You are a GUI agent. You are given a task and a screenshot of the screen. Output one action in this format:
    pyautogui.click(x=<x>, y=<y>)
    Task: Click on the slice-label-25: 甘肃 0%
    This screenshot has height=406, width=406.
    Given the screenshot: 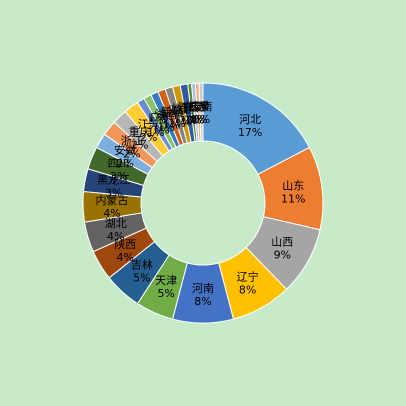 What is the action you would take?
    pyautogui.click(x=199, y=113)
    